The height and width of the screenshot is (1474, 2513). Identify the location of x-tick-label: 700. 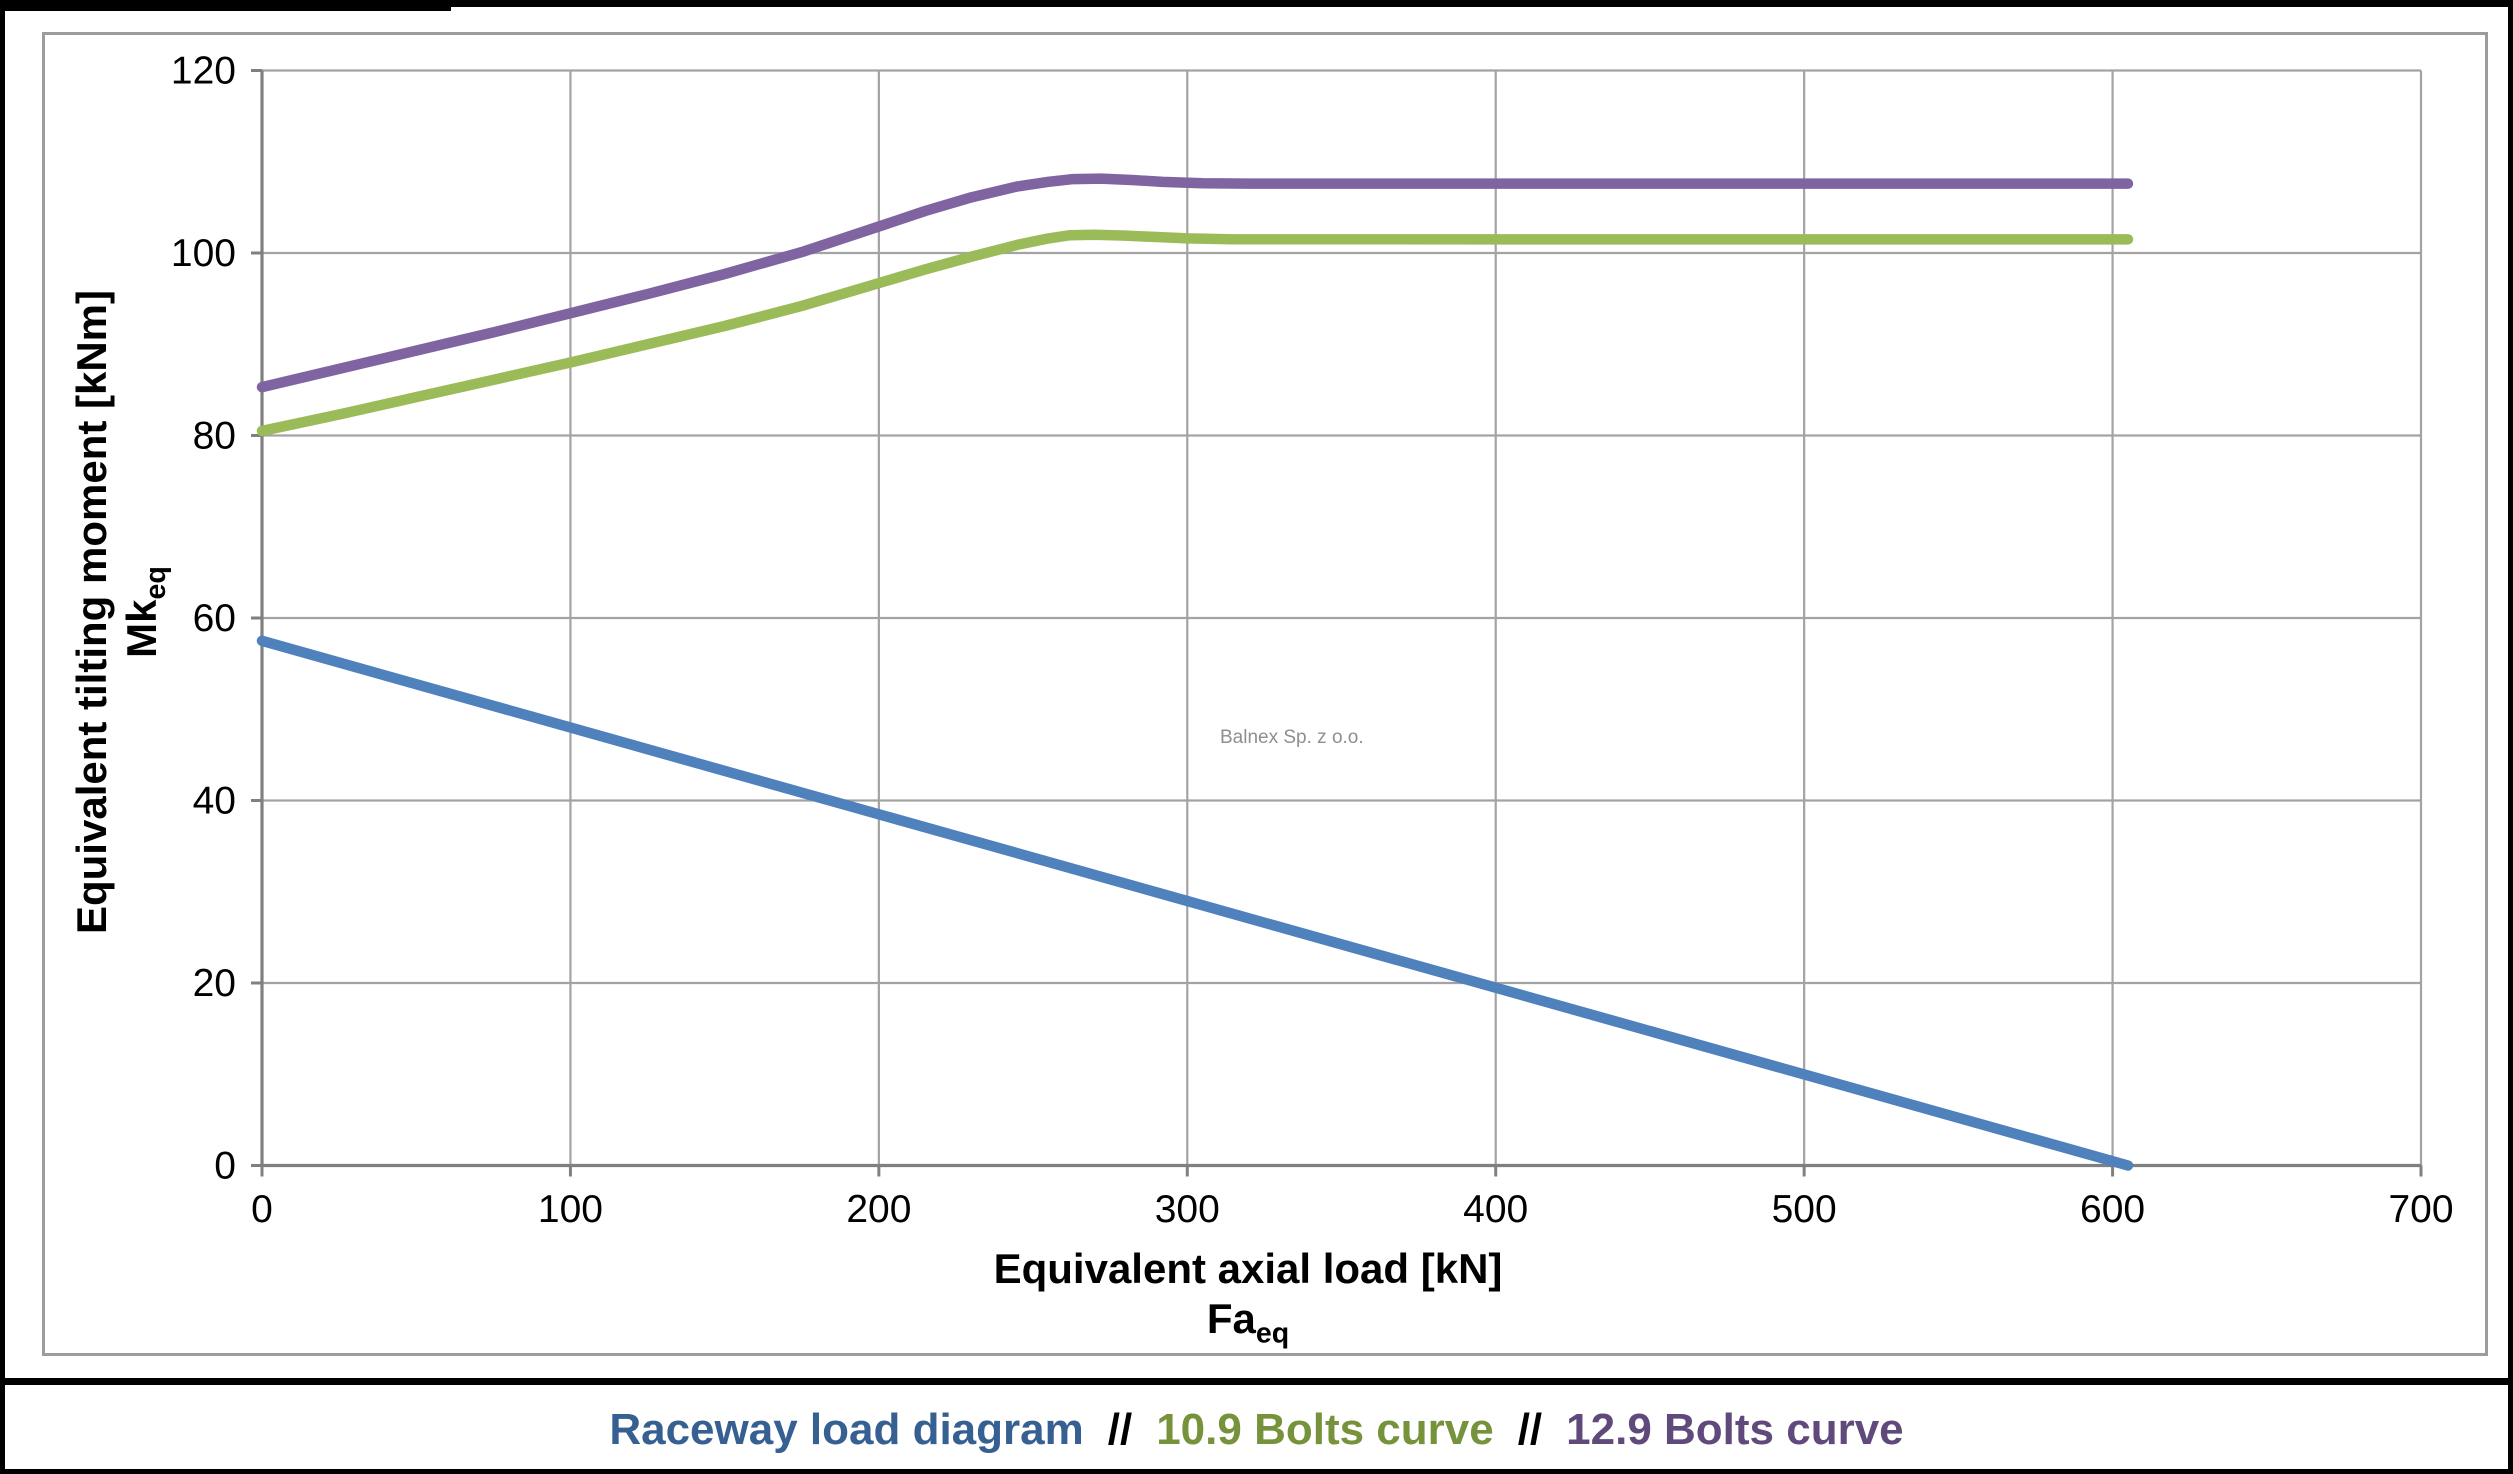
(2420, 1209).